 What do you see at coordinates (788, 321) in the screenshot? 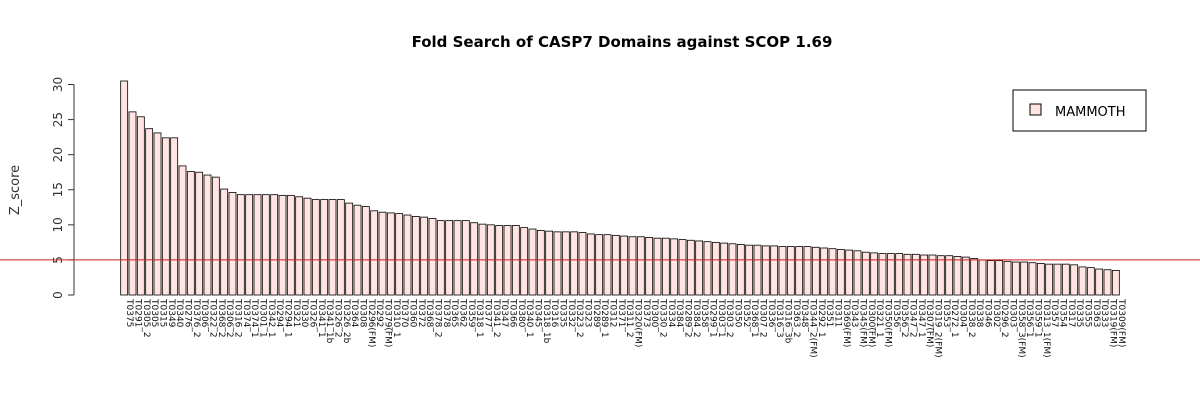
I see `x-tick-label: T0316_3b` at bounding box center [788, 321].